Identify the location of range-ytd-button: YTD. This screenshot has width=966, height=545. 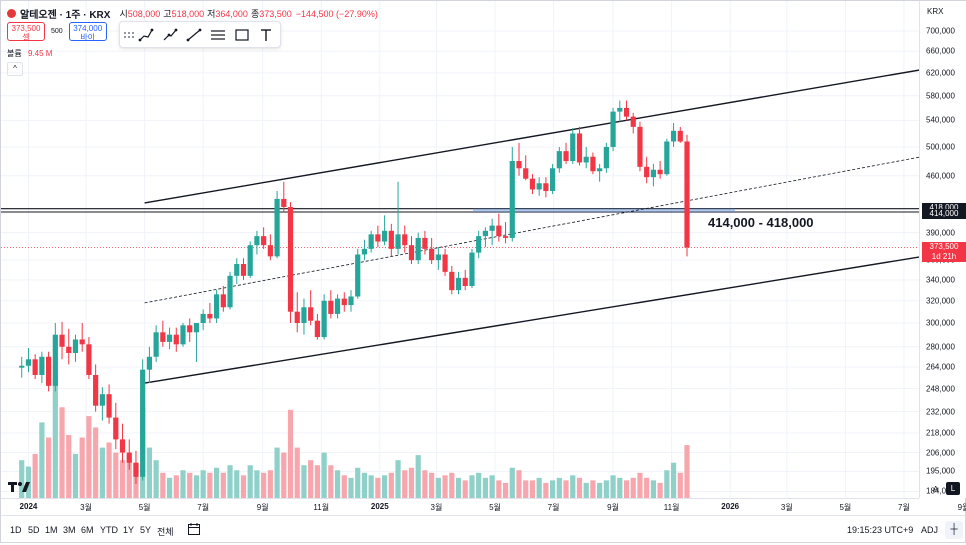
(109, 530).